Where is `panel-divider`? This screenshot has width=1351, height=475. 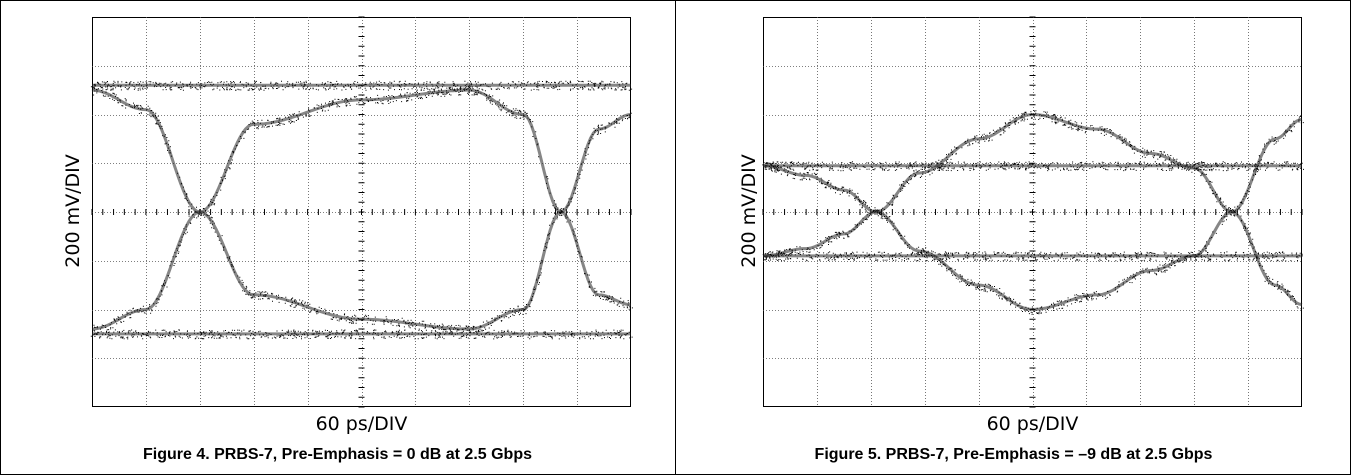 panel-divider is located at coordinates (675, 237).